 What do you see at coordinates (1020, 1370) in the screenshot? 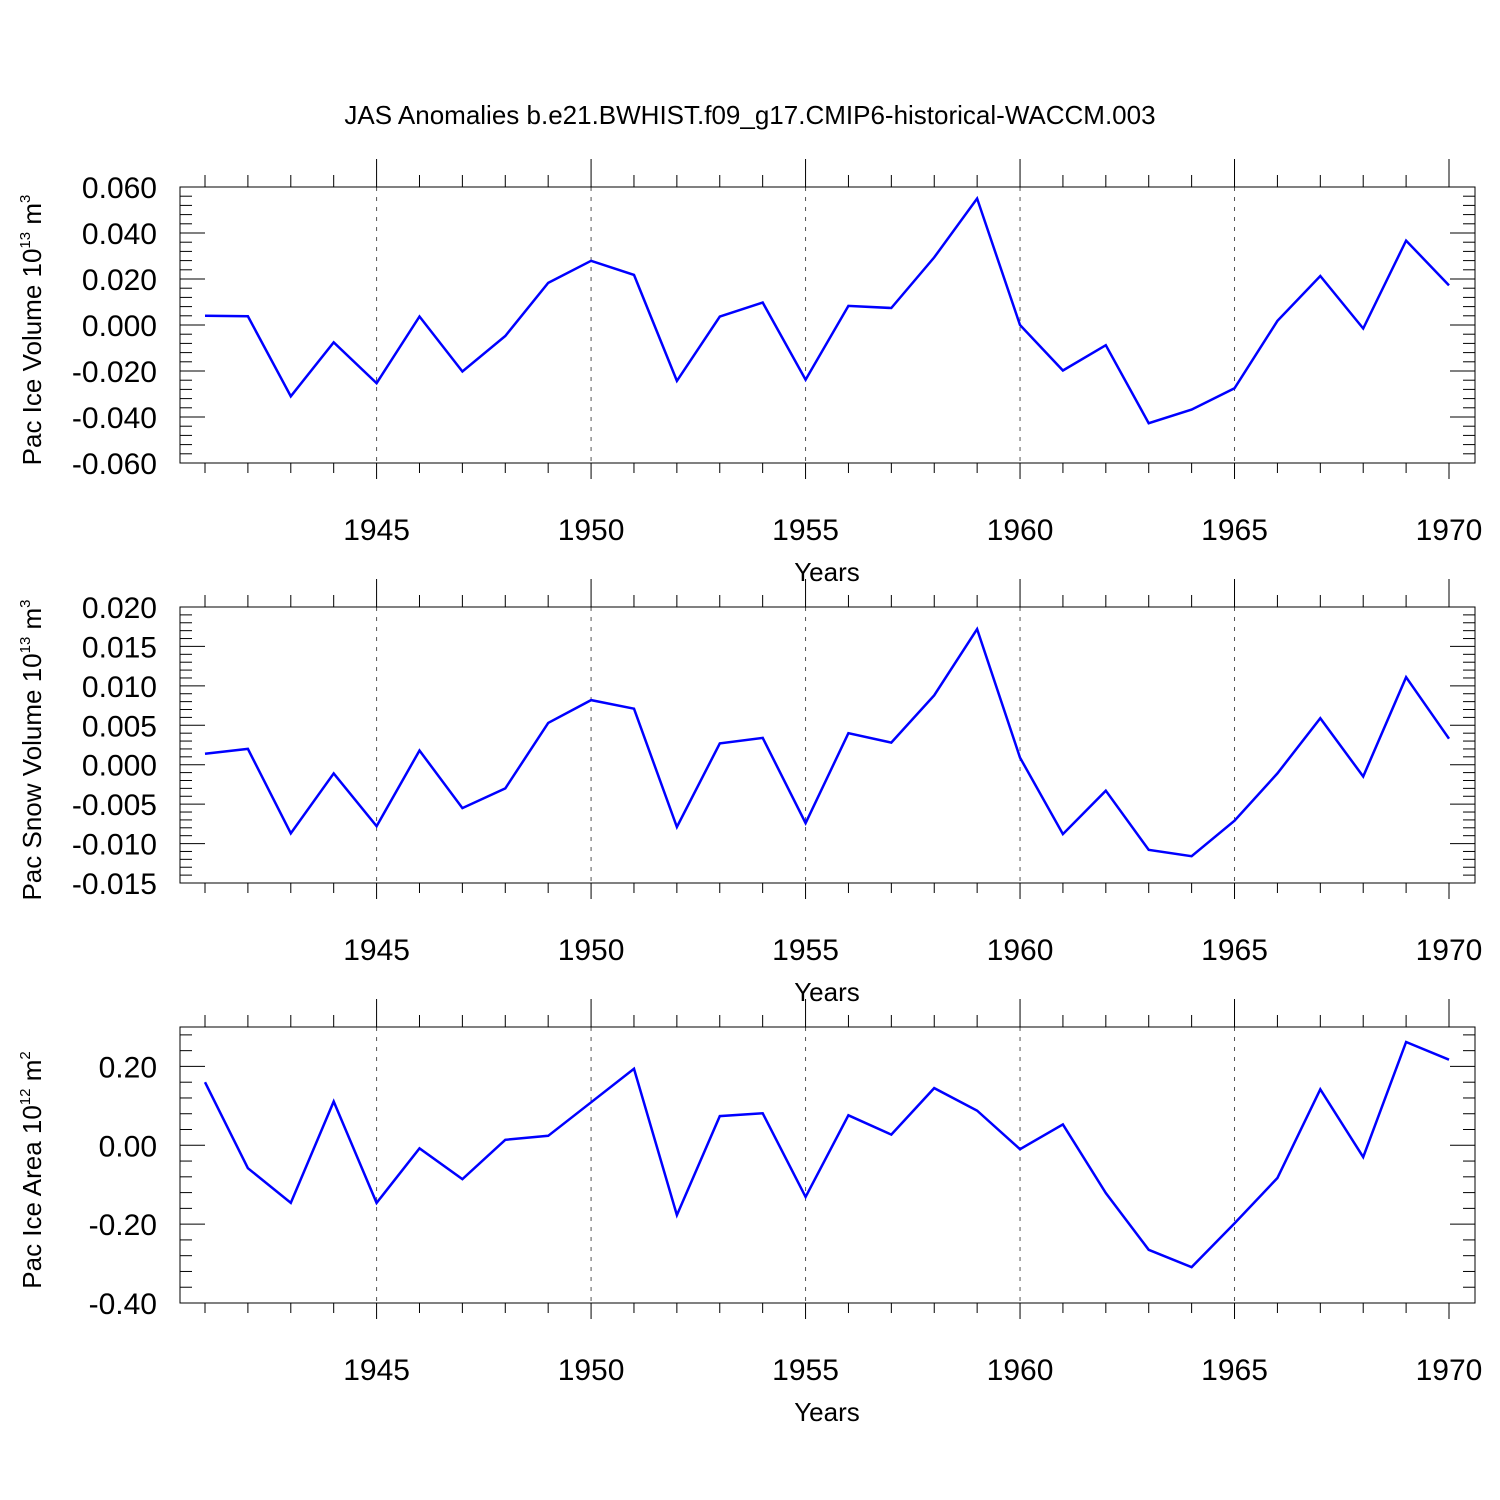
I see `x-tick-label: 1960` at bounding box center [1020, 1370].